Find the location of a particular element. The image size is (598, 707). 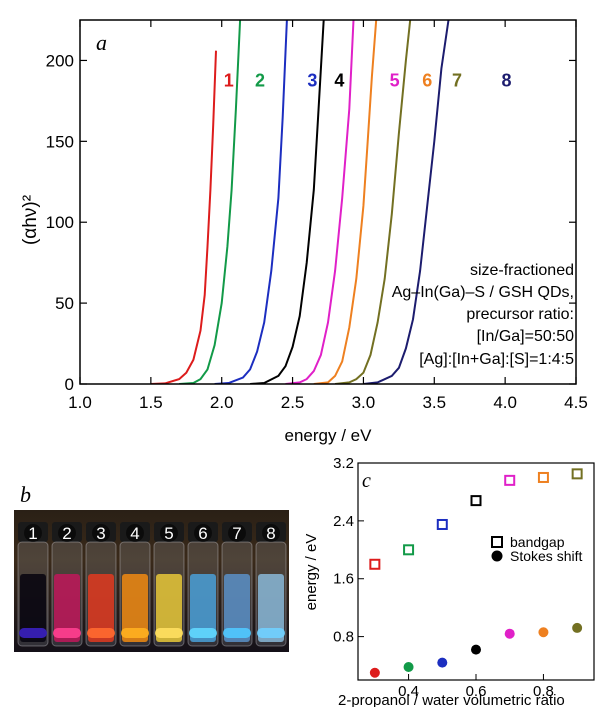

vial-number-4: 4 is located at coordinates (134, 533).